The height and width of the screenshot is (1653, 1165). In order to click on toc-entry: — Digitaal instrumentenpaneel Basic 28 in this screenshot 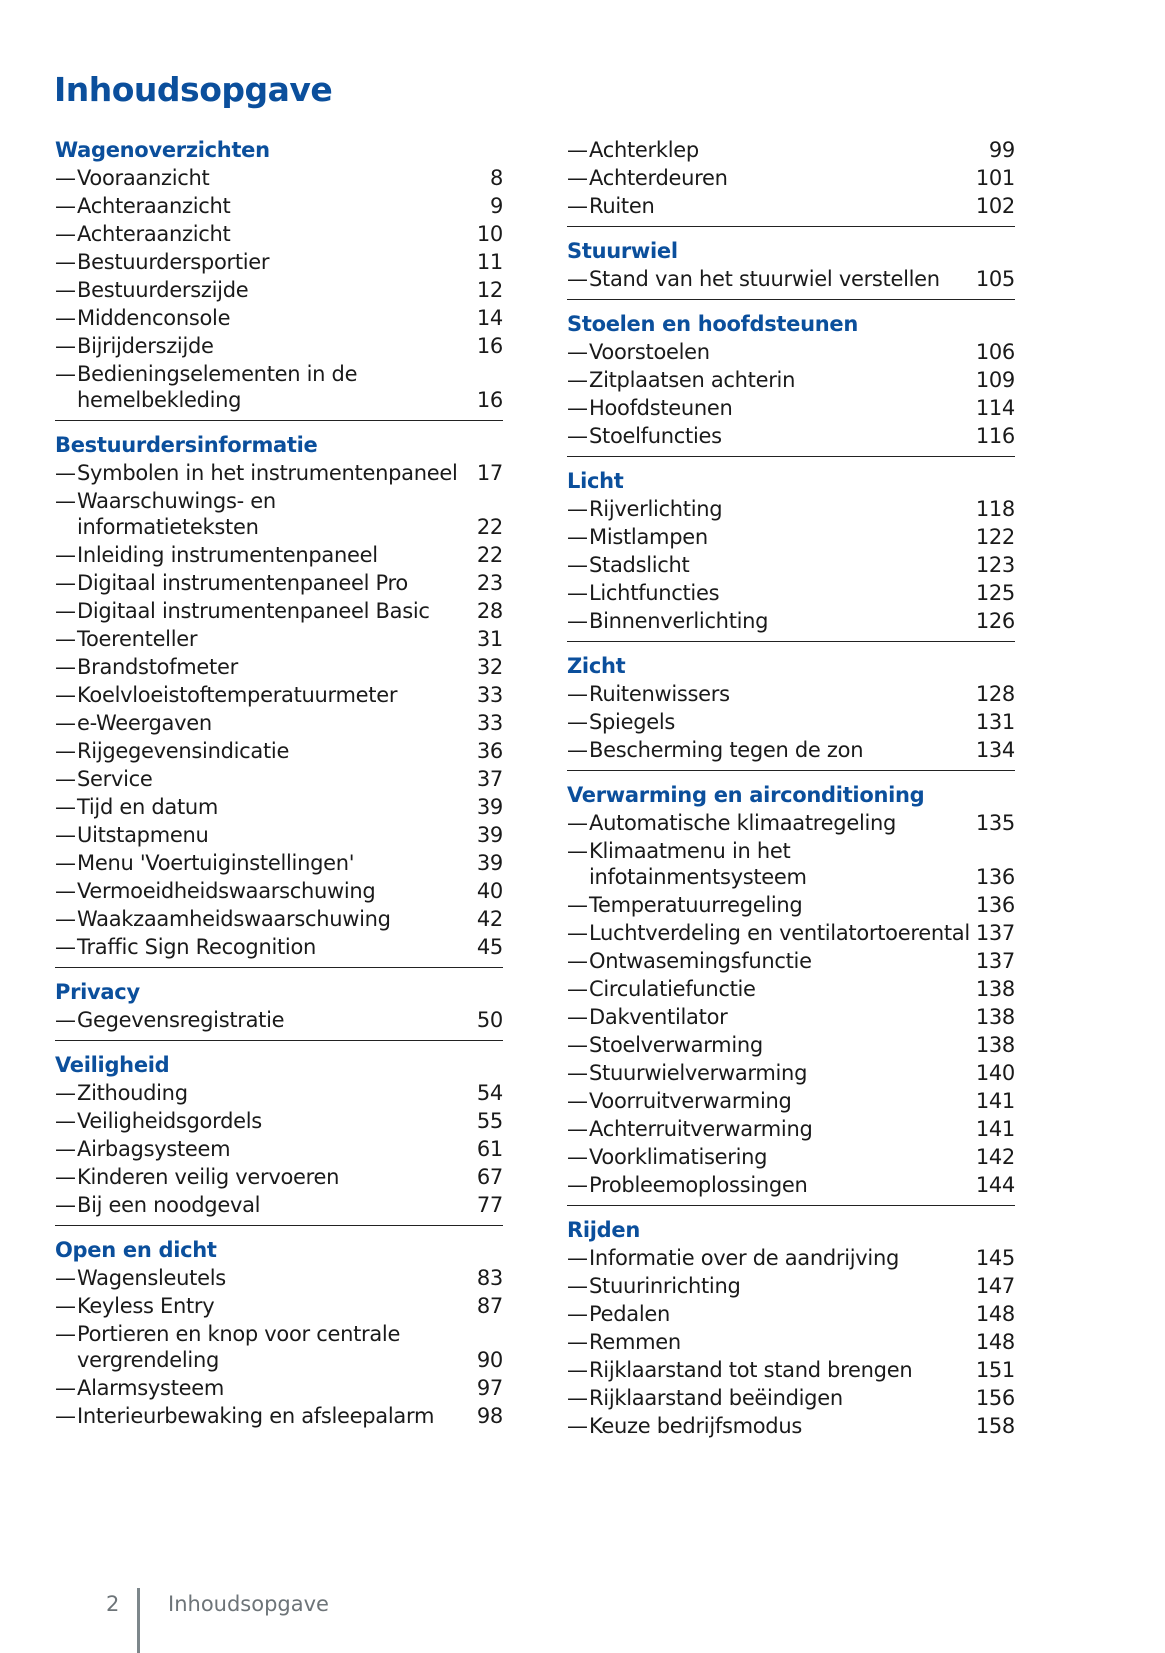, I will do `click(279, 611)`.